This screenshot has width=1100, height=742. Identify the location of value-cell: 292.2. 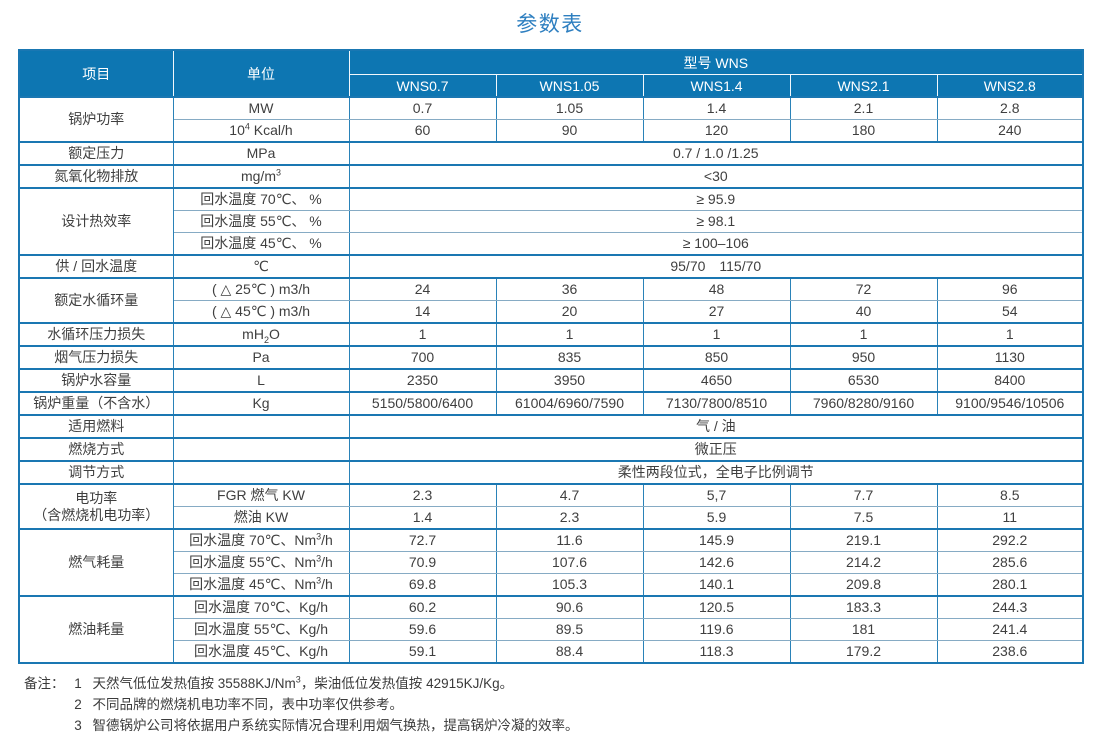
(1010, 540).